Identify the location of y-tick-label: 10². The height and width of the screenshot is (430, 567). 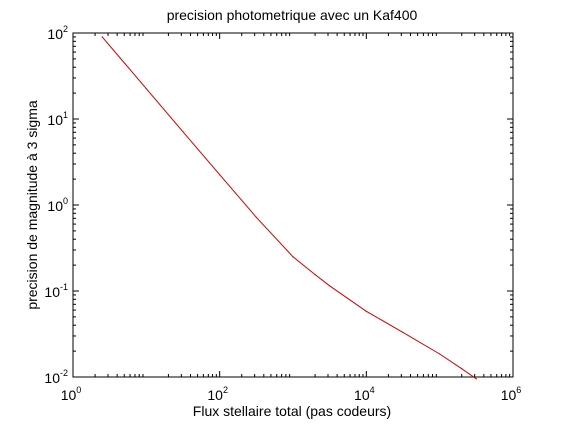
(57, 33).